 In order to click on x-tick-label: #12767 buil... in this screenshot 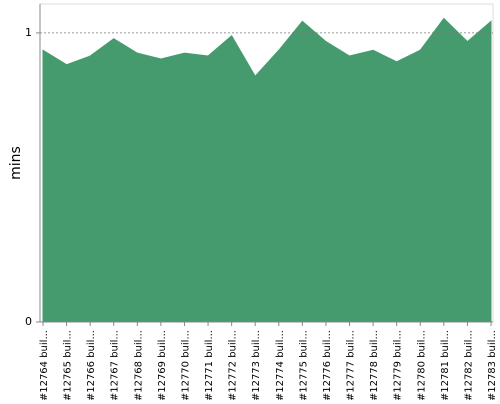, I will do `click(115, 365)`.